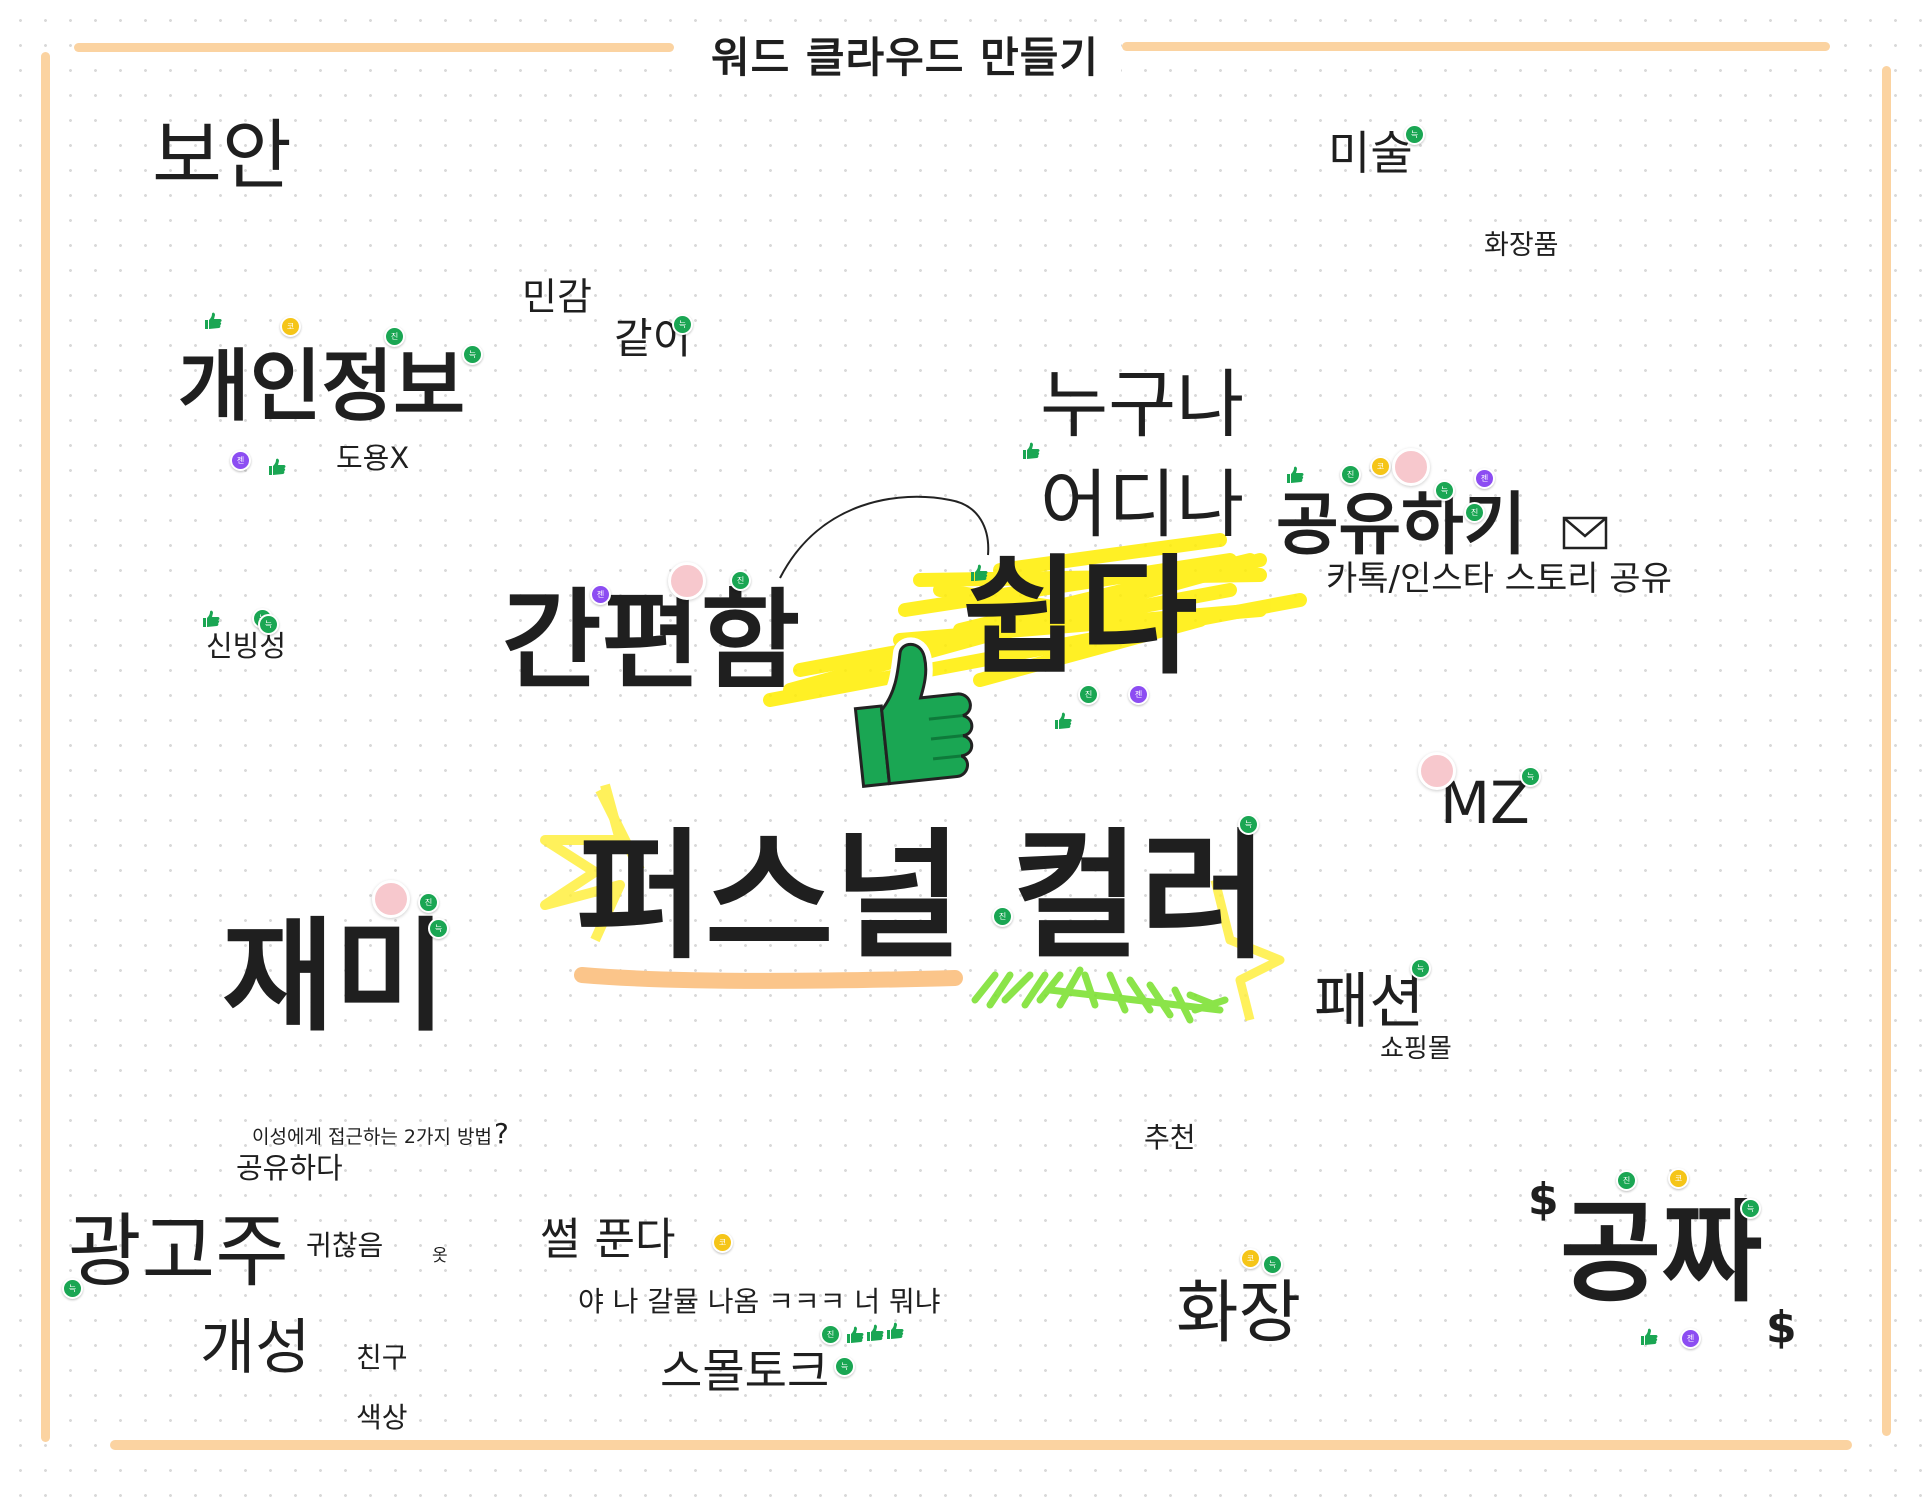  Describe the element at coordinates (981, 1445) in the screenshot. I see `frame-bottom-line` at that location.